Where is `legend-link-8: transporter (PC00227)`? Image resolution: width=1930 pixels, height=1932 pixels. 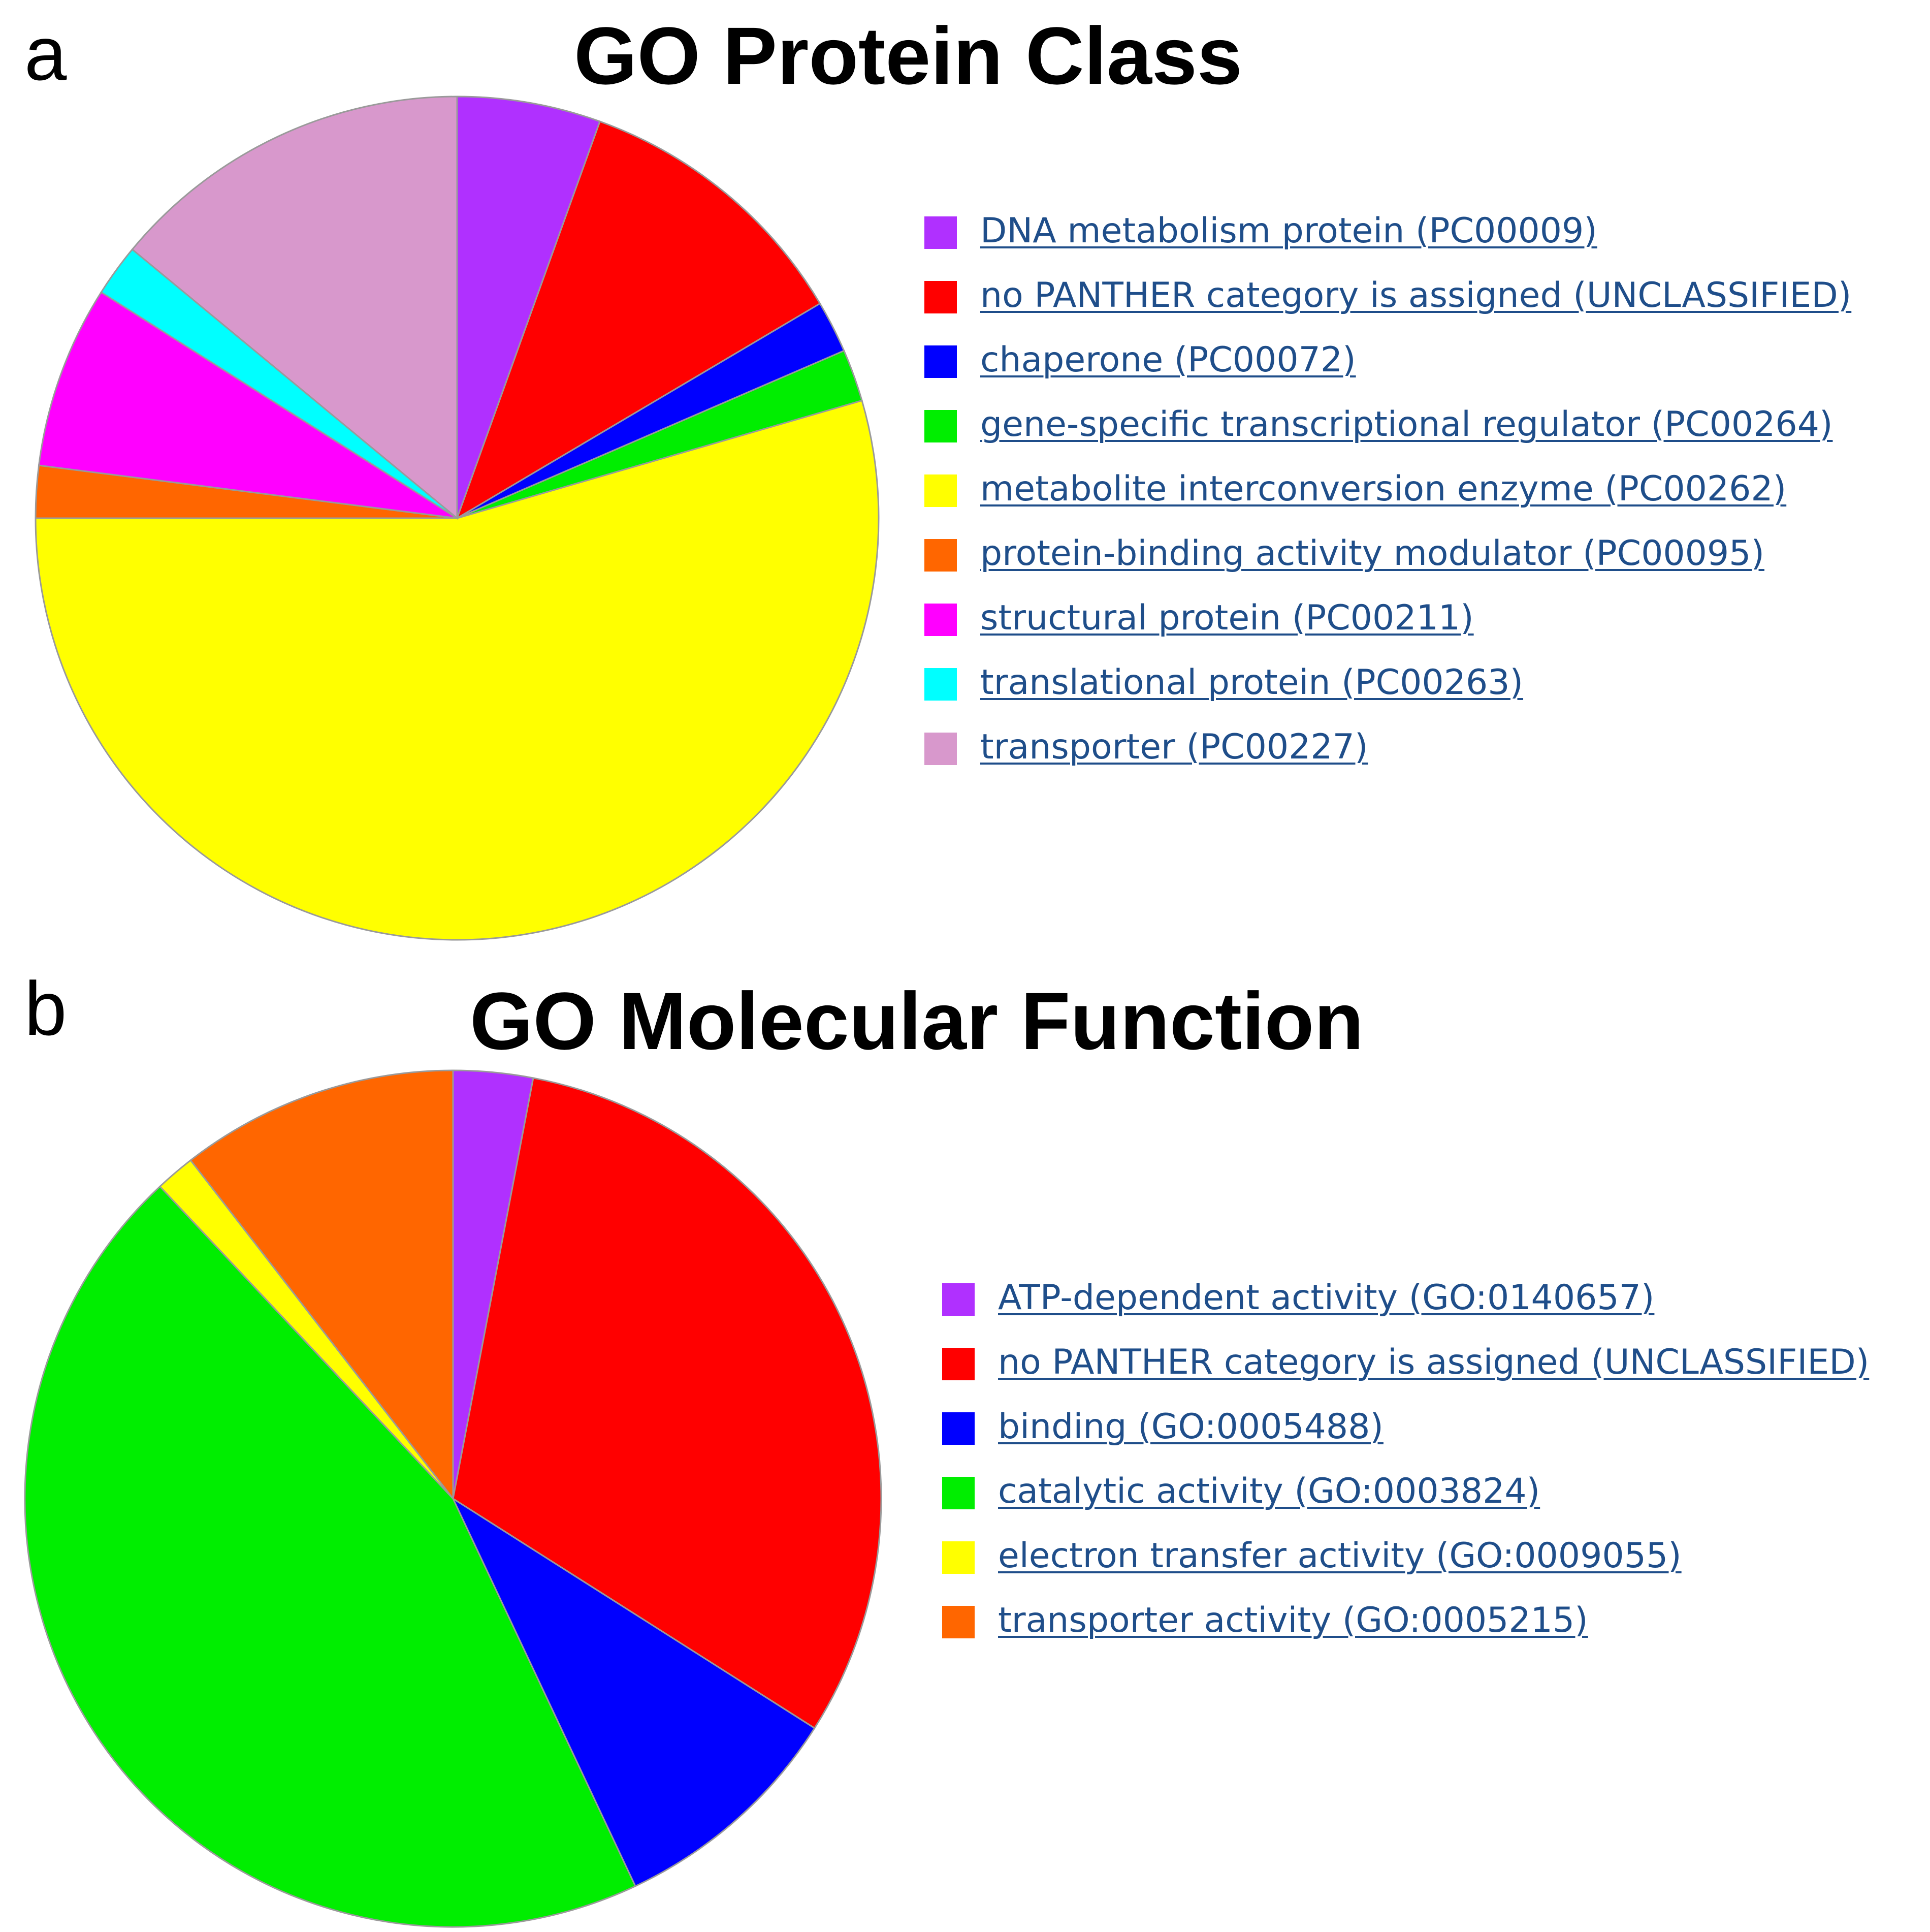
legend-link-8: transporter (PC00227) is located at coordinates (1174, 747).